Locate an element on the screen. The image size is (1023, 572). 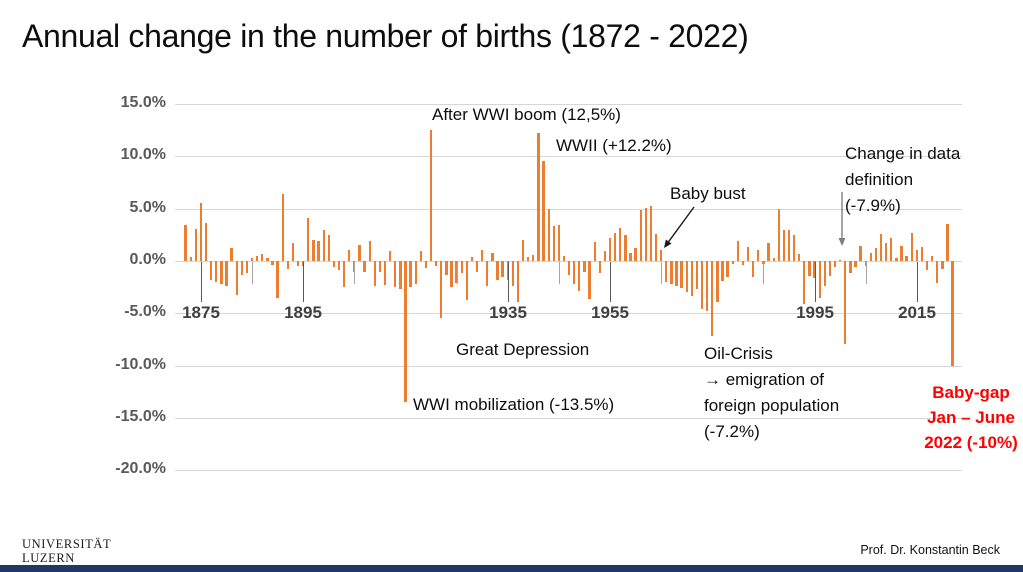
bar-1947 is located at coordinates (569, 268).